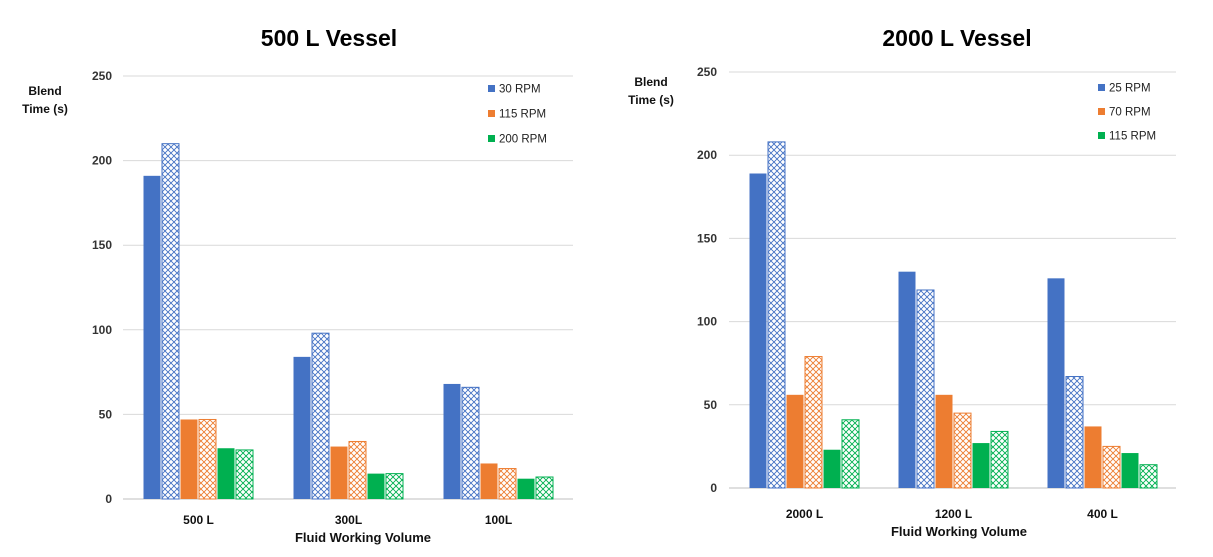 This screenshot has width=1213, height=557. What do you see at coordinates (523, 140) in the screenshot?
I see `legend-label: 200 RPM` at bounding box center [523, 140].